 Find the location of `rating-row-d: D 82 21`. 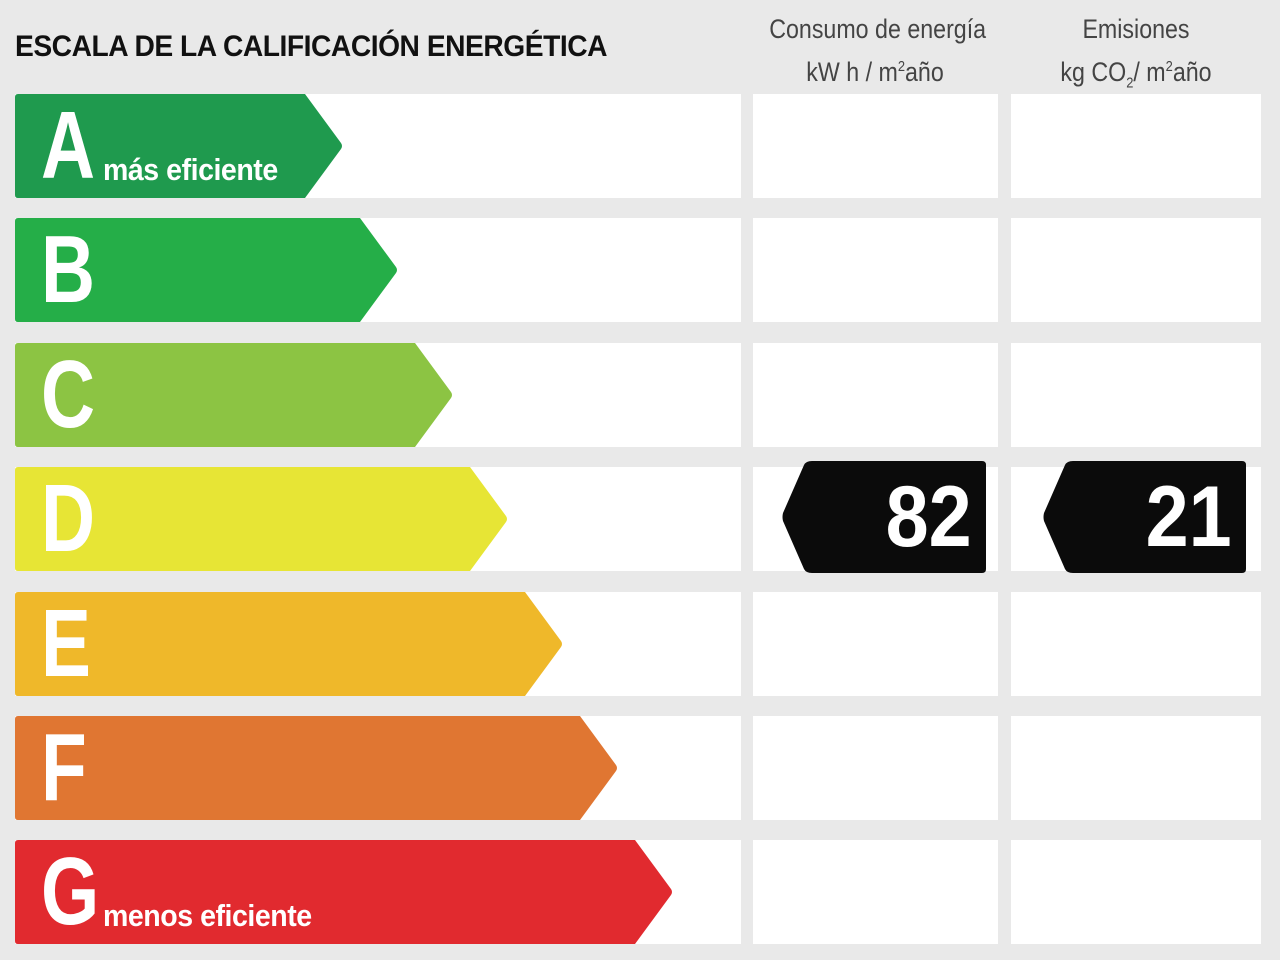

rating-row-d: D 82 21 is located at coordinates (640, 517).